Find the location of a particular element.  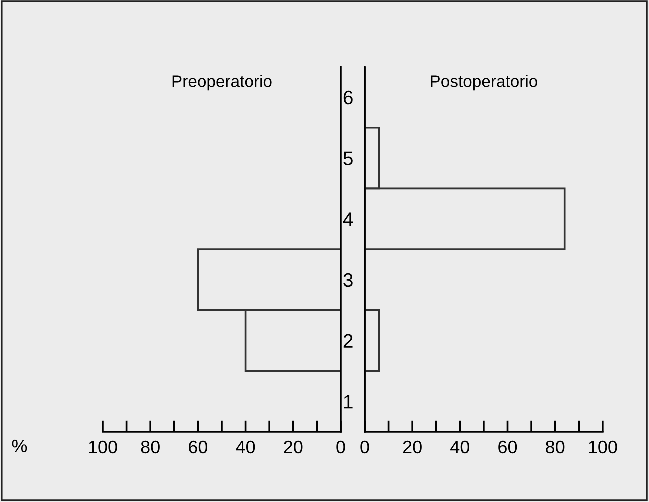

y-tick-label: 3 is located at coordinates (348, 280).